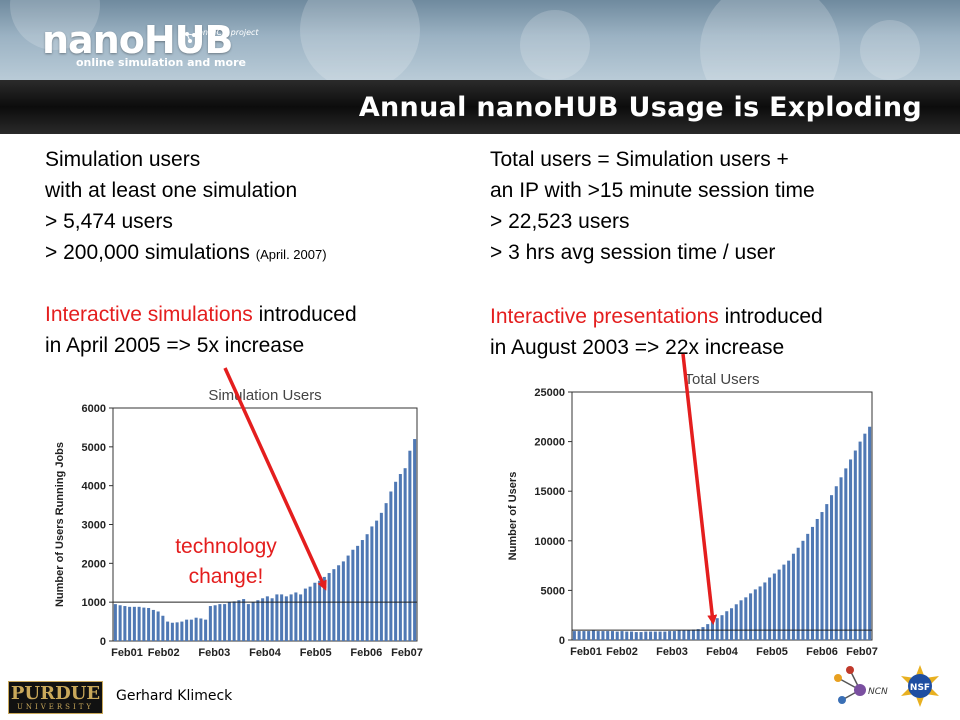 The height and width of the screenshot is (720, 960). Describe the element at coordinates (149, 314) in the screenshot. I see `left-red-phrase: Interactive simulations` at that location.